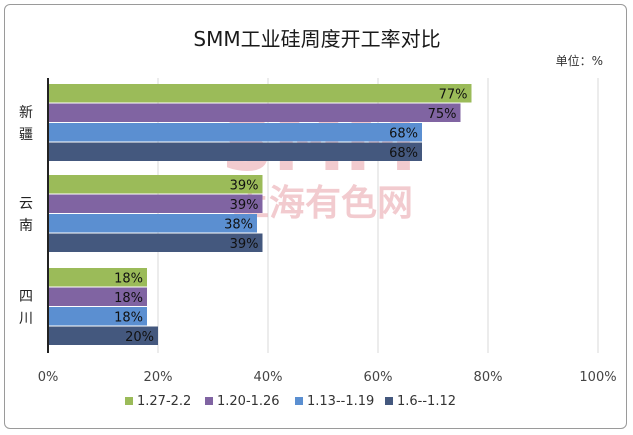 The width and height of the screenshot is (633, 435). What do you see at coordinates (164, 401) in the screenshot?
I see `legend-entry: 1.27-2.2` at bounding box center [164, 401].